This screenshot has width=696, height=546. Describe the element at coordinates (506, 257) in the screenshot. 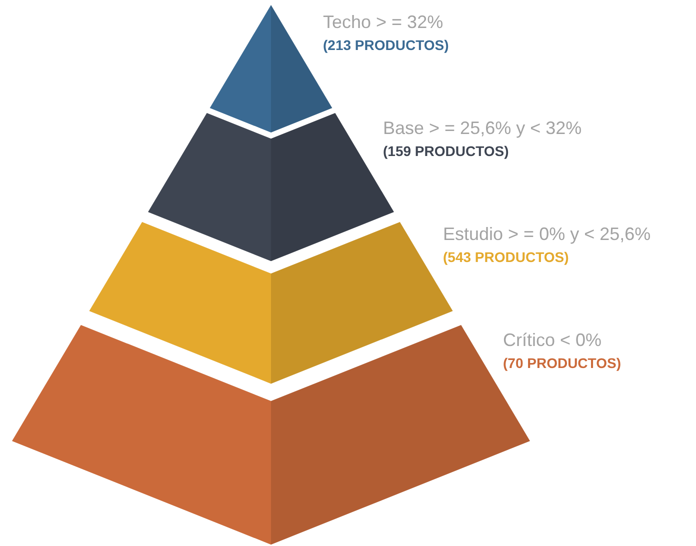

I see `data-label: (543 PRODUCTOS)` at that location.